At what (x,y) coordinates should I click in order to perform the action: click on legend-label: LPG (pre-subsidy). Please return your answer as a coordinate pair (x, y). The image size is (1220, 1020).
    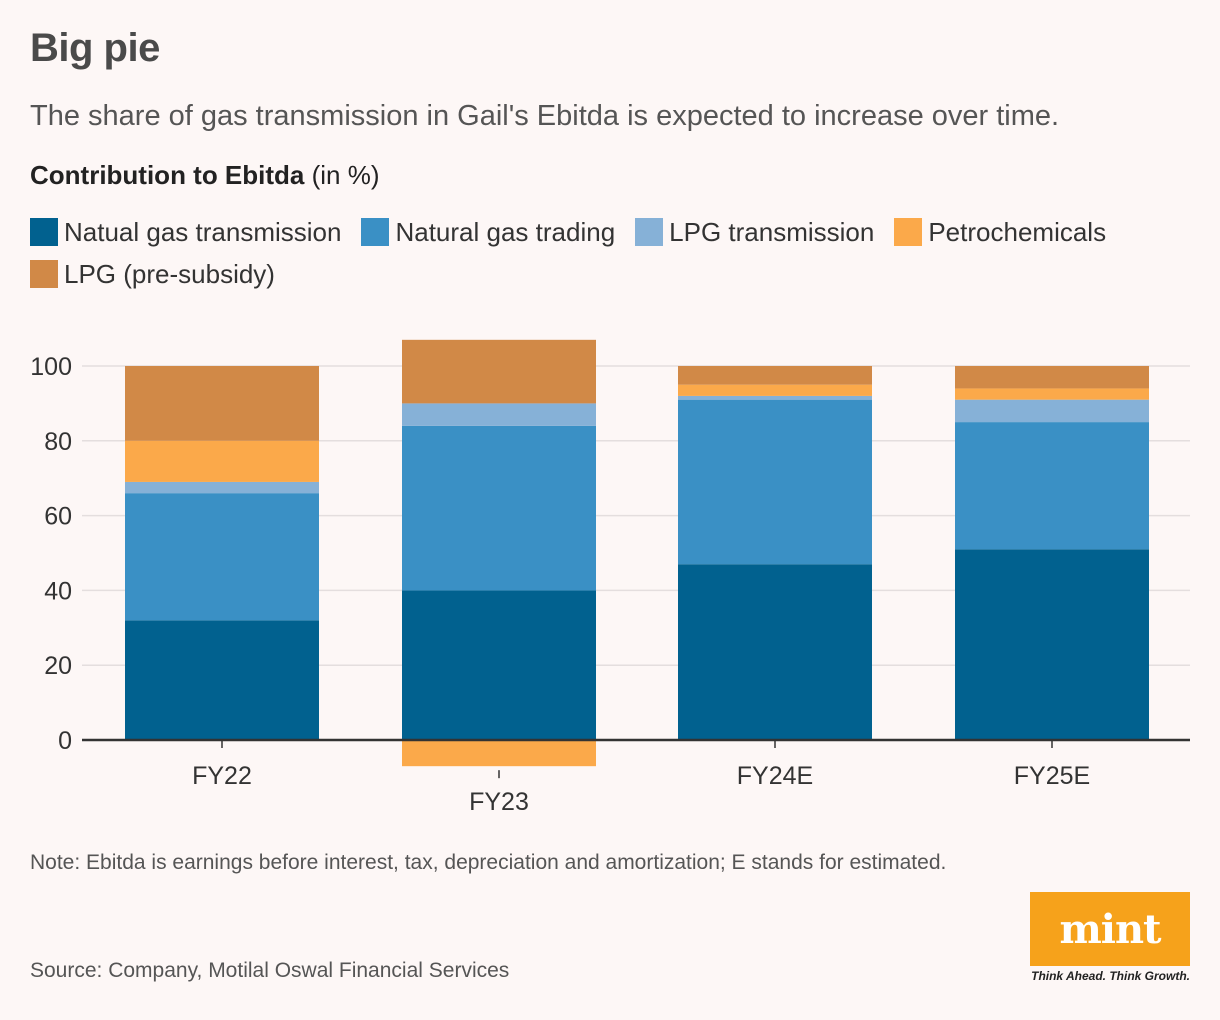
    Looking at the image, I should click on (169, 273).